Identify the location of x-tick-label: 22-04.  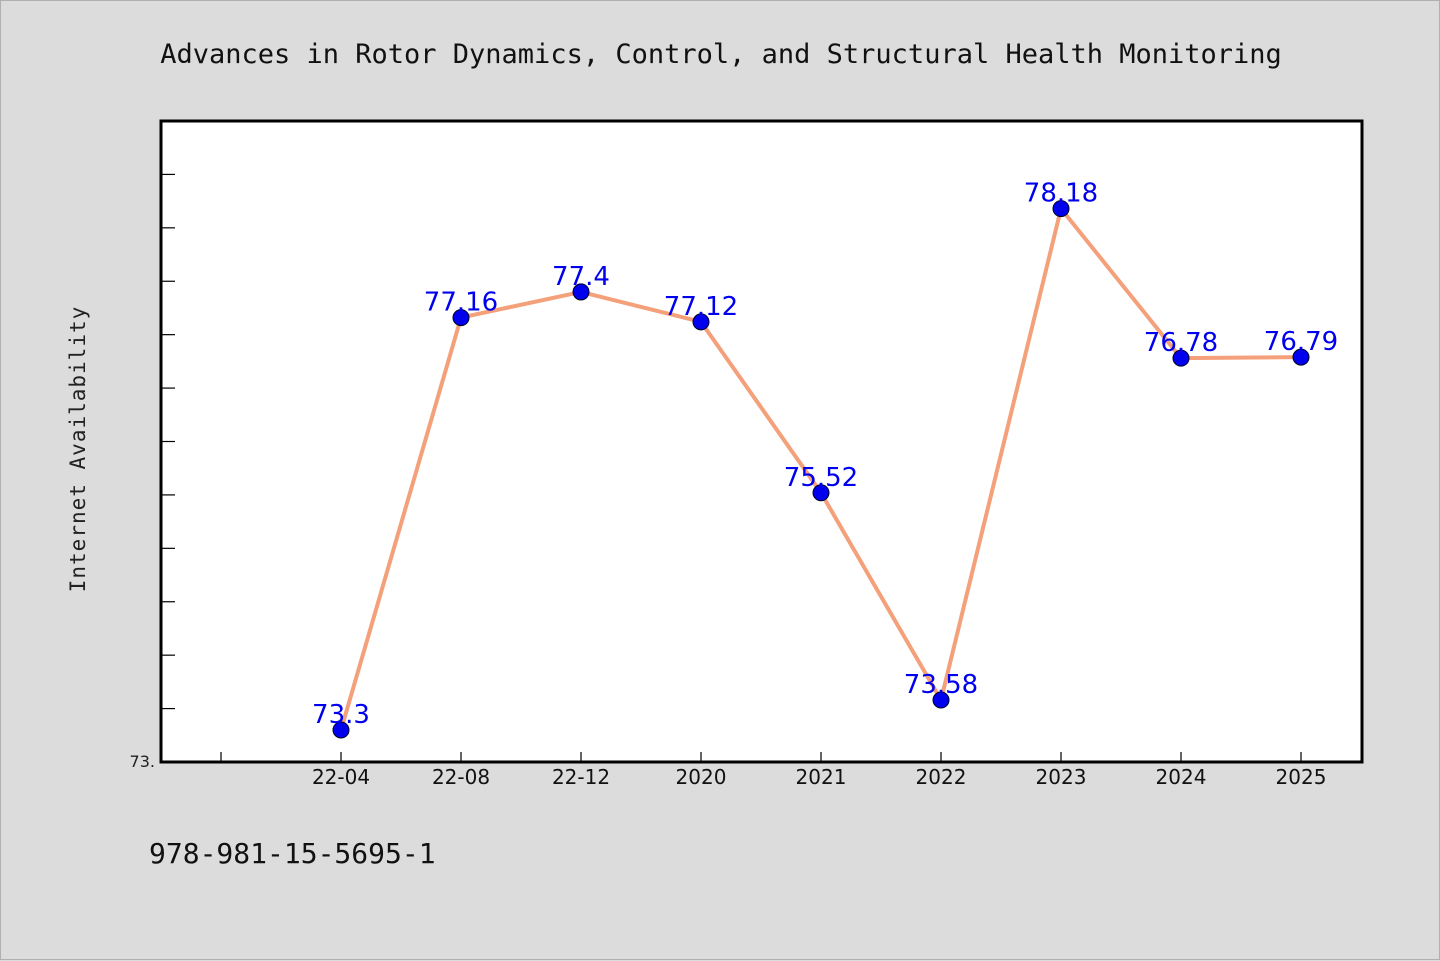
(341, 777).